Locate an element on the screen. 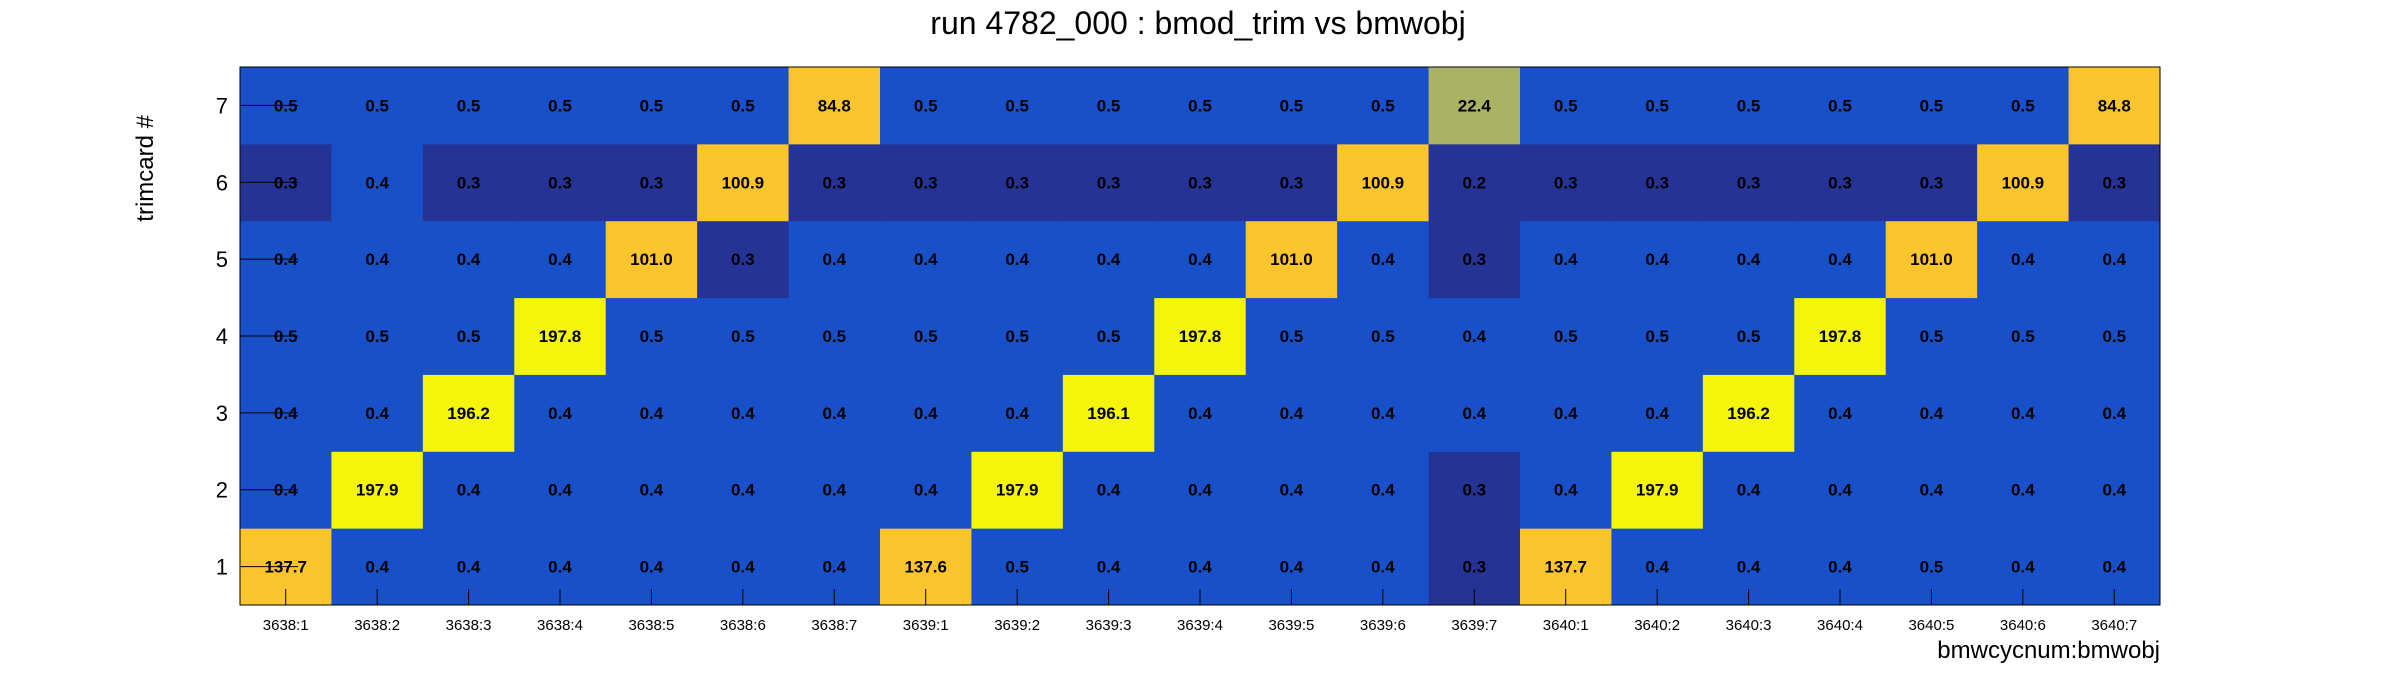 This screenshot has width=2396, height=677. cell-value-label: 196.2 is located at coordinates (468, 413).